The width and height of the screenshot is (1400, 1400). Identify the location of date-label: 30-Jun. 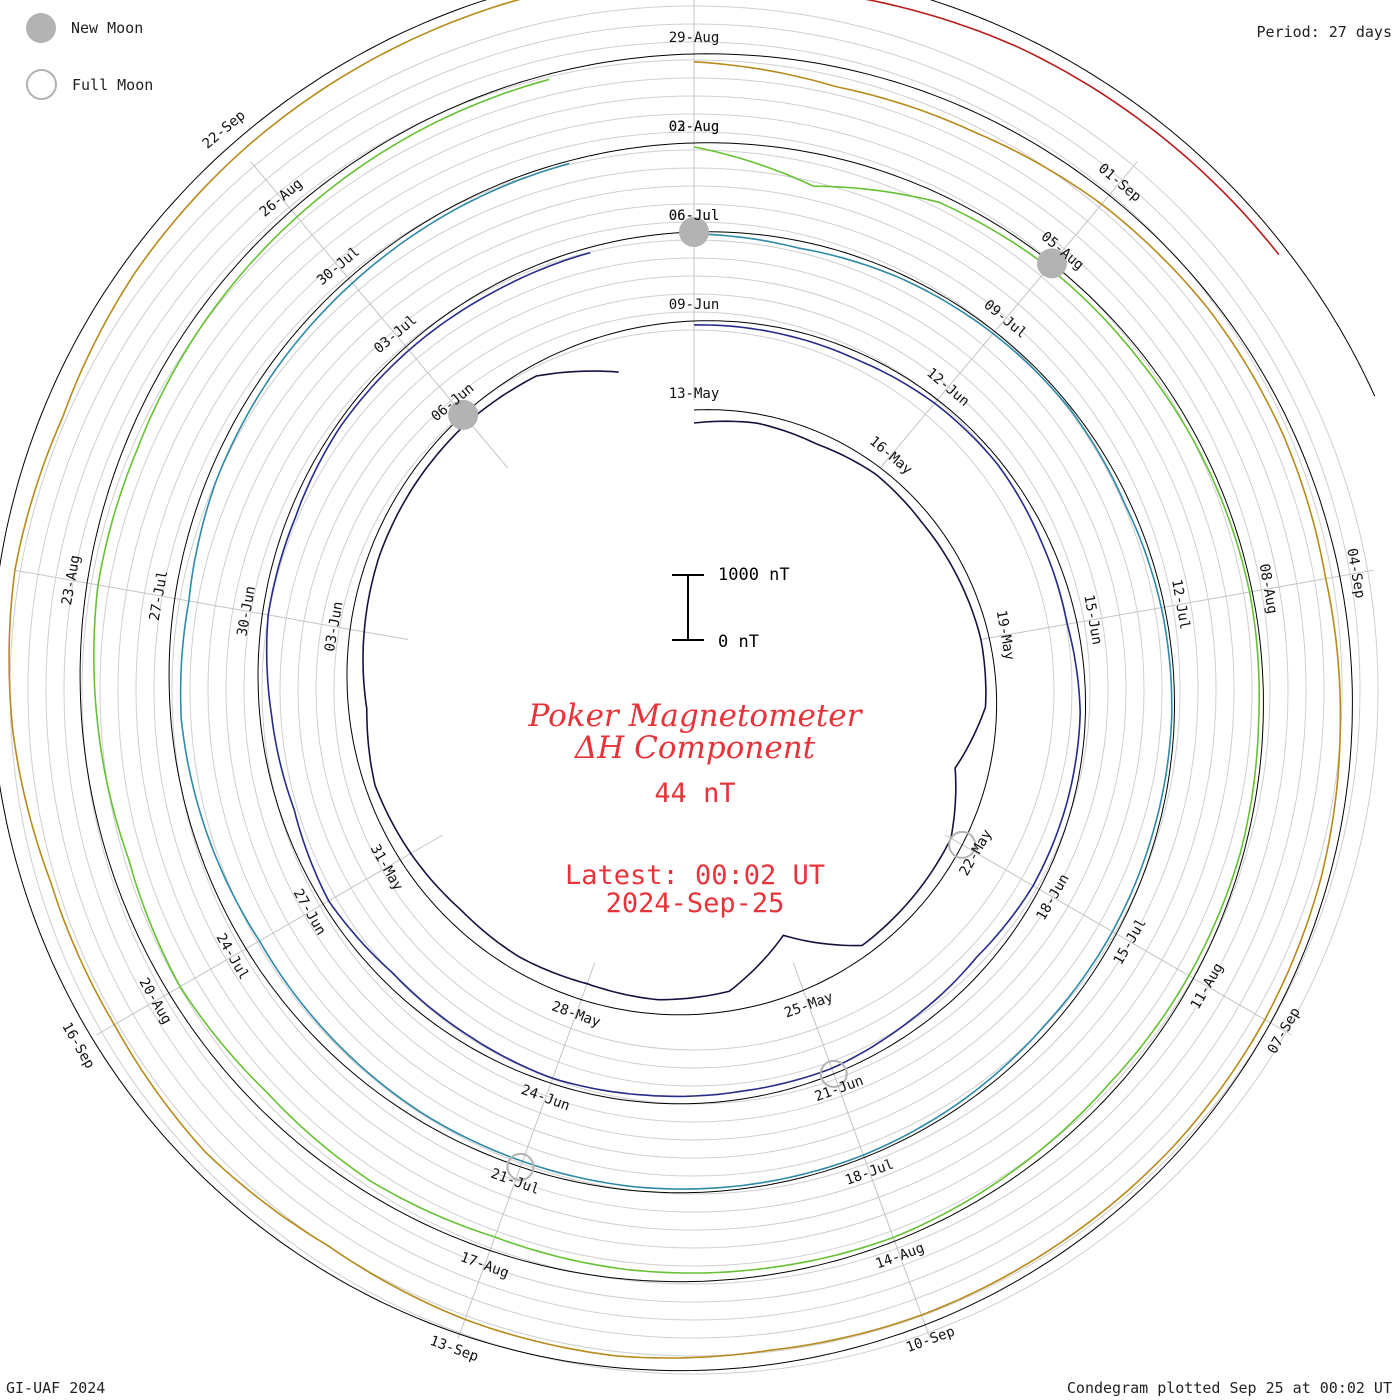
(246, 611).